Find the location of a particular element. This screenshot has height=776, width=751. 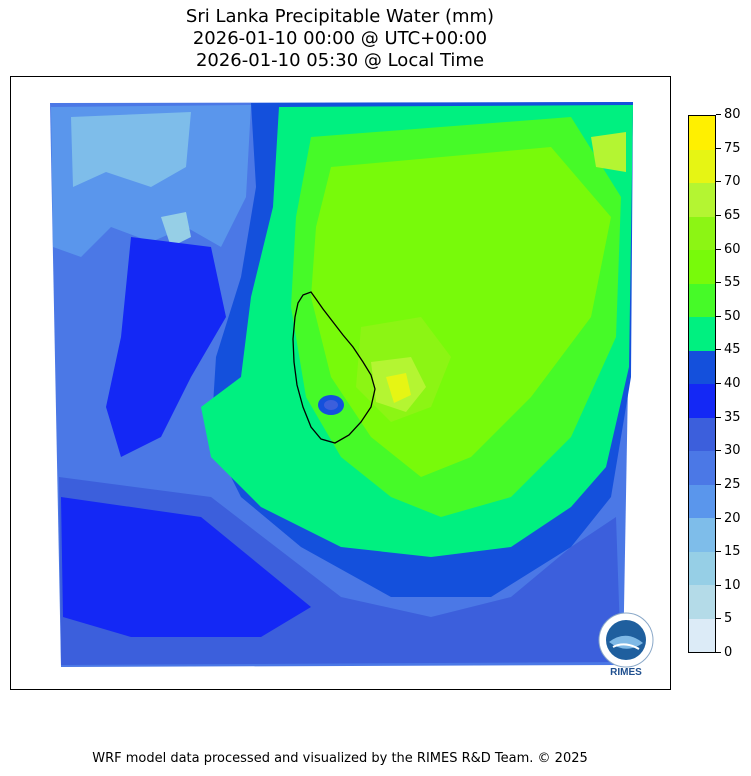

colorbar is located at coordinates (702, 384).